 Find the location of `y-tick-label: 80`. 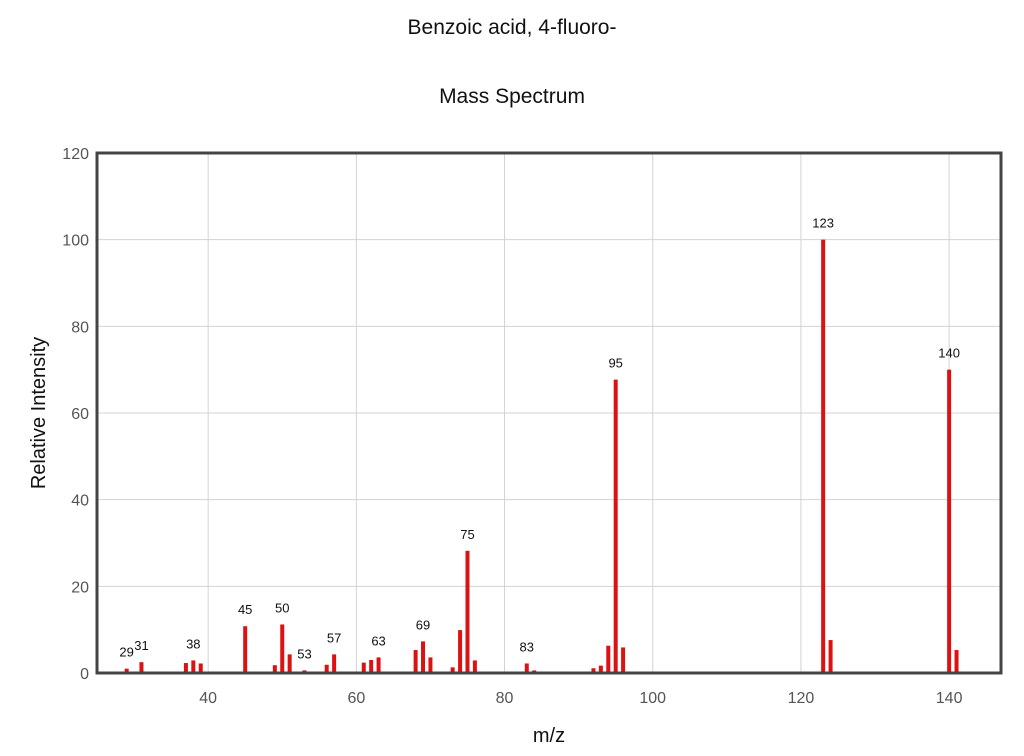

y-tick-label: 80 is located at coordinates (80, 327).